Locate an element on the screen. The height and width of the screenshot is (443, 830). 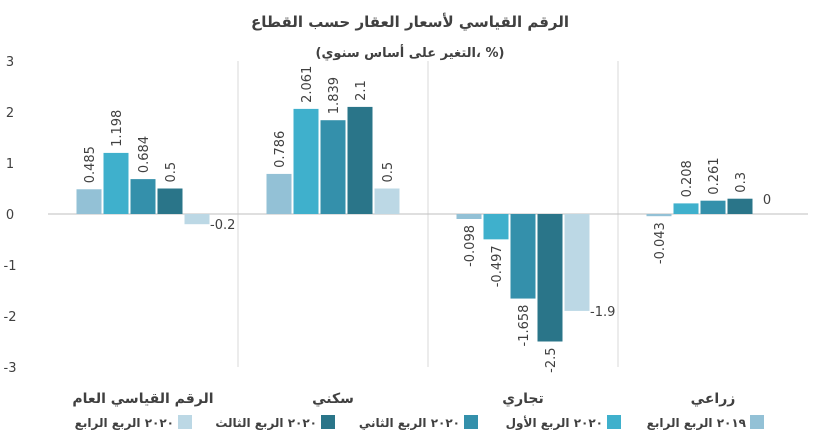
data-label: 0 is located at coordinates (767, 200).